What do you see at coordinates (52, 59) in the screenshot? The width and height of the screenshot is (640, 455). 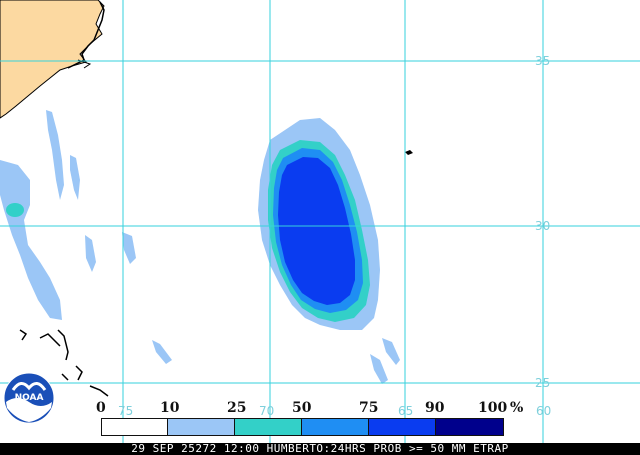 I see `land-mass` at bounding box center [52, 59].